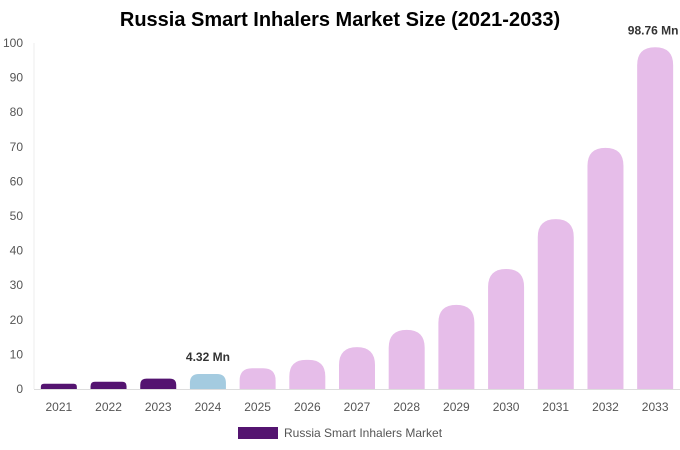 This screenshot has height=450, width=680. What do you see at coordinates (258, 433) in the screenshot?
I see `legend-swatch` at bounding box center [258, 433].